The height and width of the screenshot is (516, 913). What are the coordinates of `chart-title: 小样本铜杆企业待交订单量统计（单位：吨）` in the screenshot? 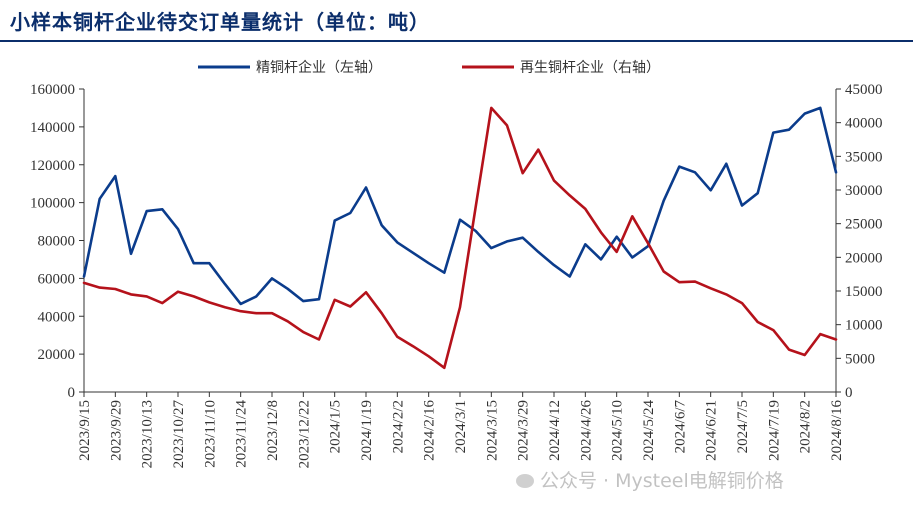 It's located at (220, 22).